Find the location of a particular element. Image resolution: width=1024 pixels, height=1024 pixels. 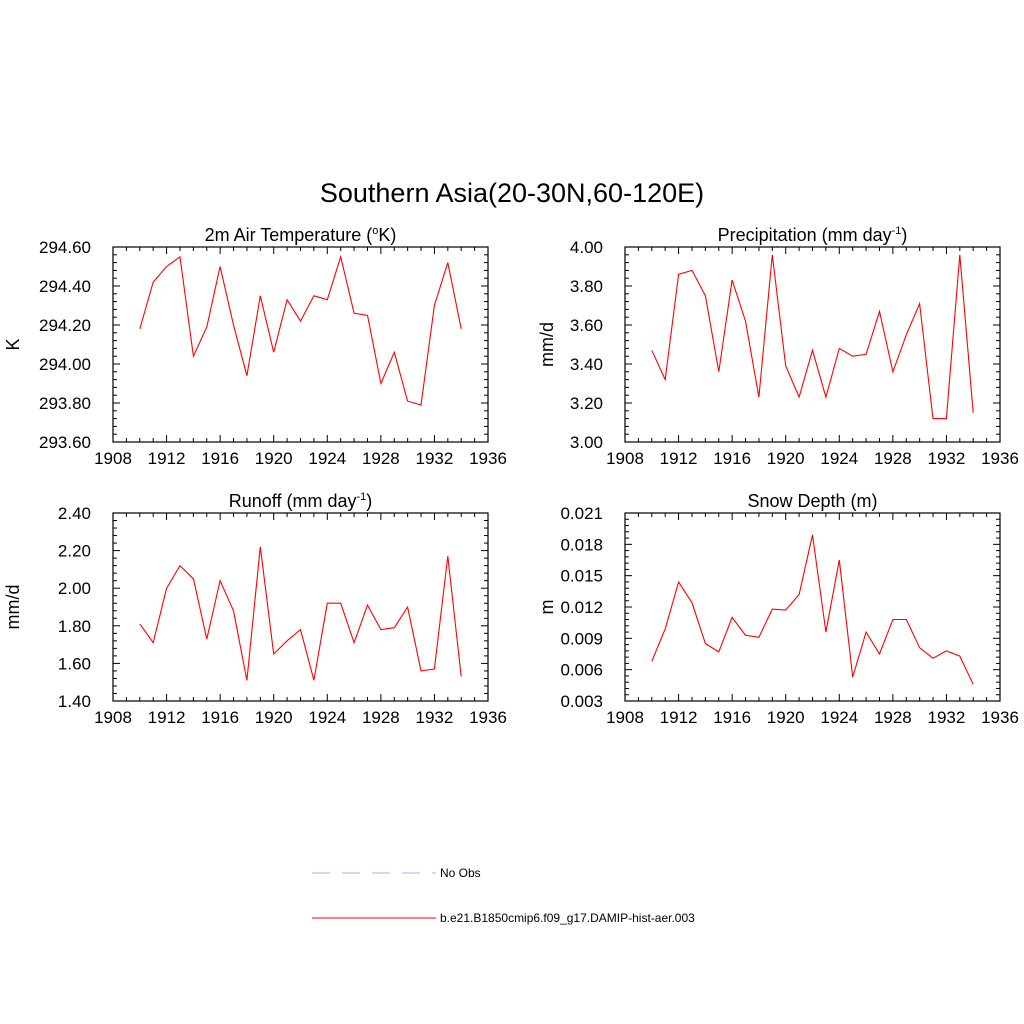

y-tick-label: 0.018 is located at coordinates (581, 544).